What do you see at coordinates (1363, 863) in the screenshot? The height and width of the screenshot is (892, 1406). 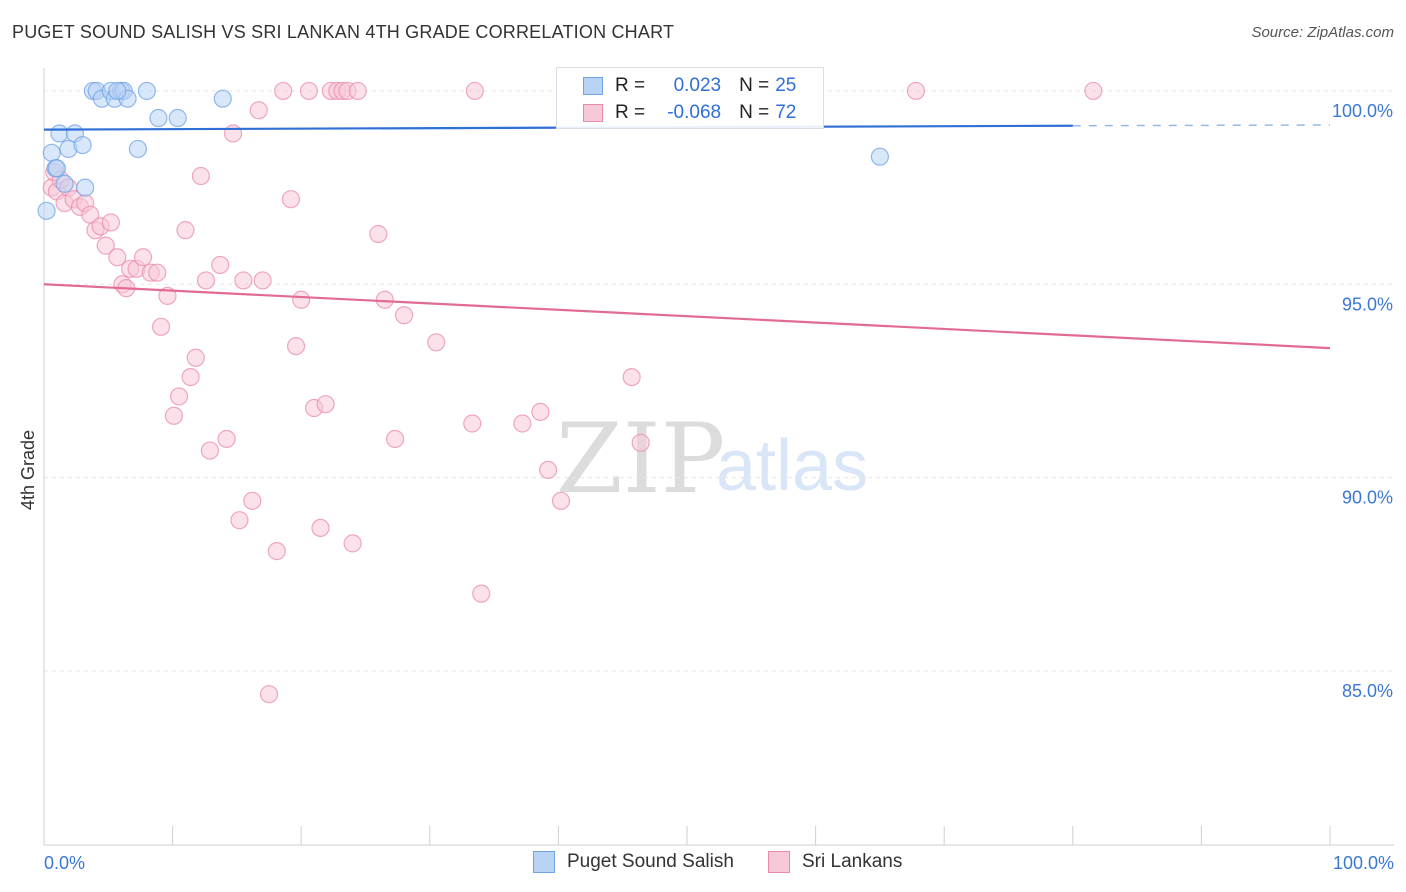 I see `x-tick-label-max: 100.0%` at bounding box center [1363, 863].